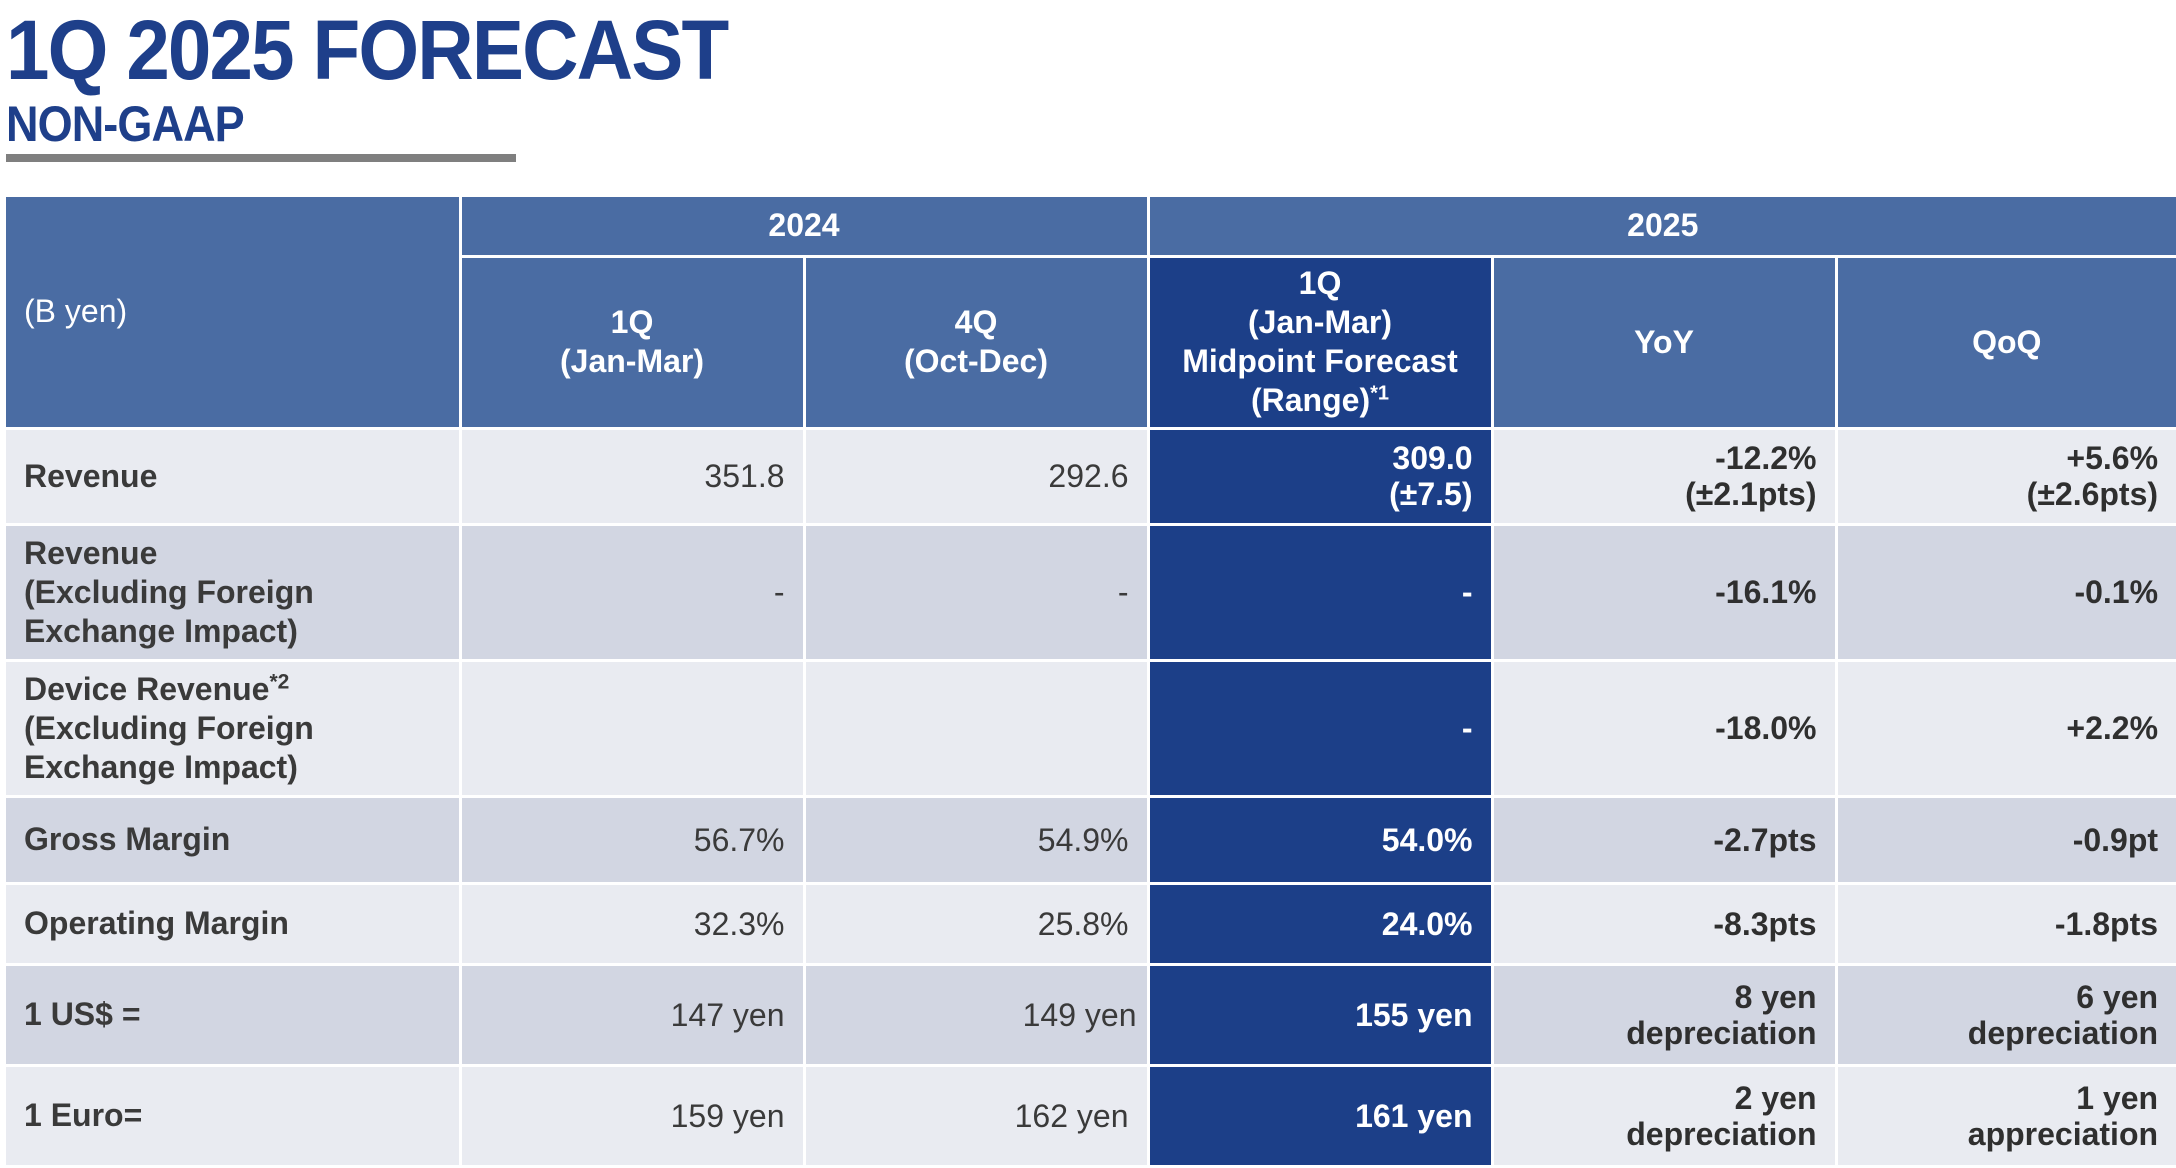 The image size is (2176, 1168). What do you see at coordinates (976, 322) in the screenshot?
I see `col-header-line: 4Q` at bounding box center [976, 322].